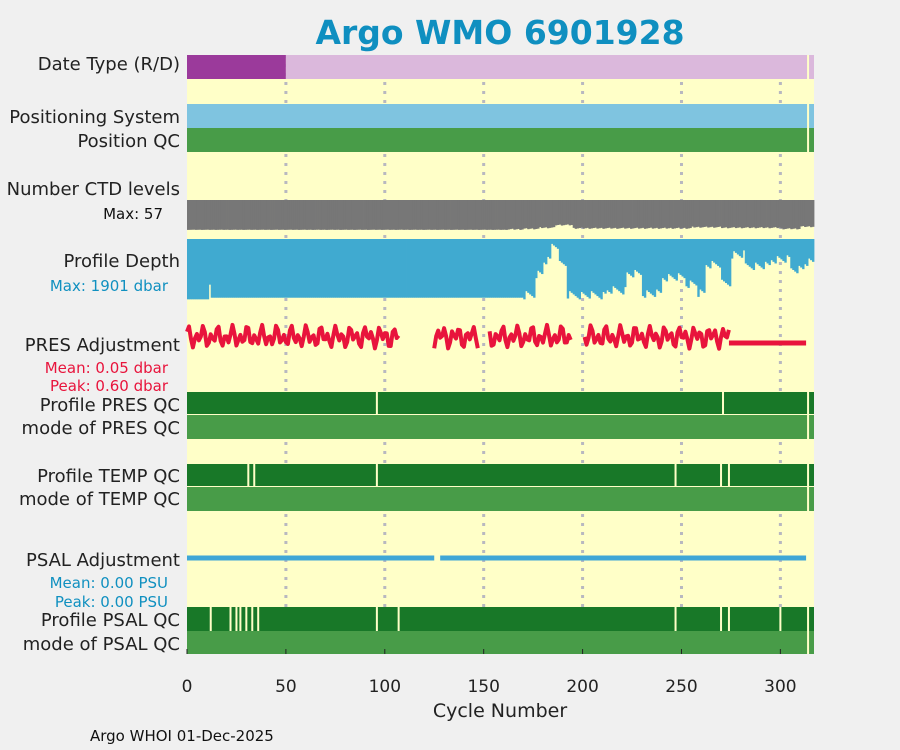 The width and height of the screenshot is (900, 750). Describe the element at coordinates (110, 405) in the screenshot. I see `profile-pres-qc-label: Profile PRES QC` at that location.